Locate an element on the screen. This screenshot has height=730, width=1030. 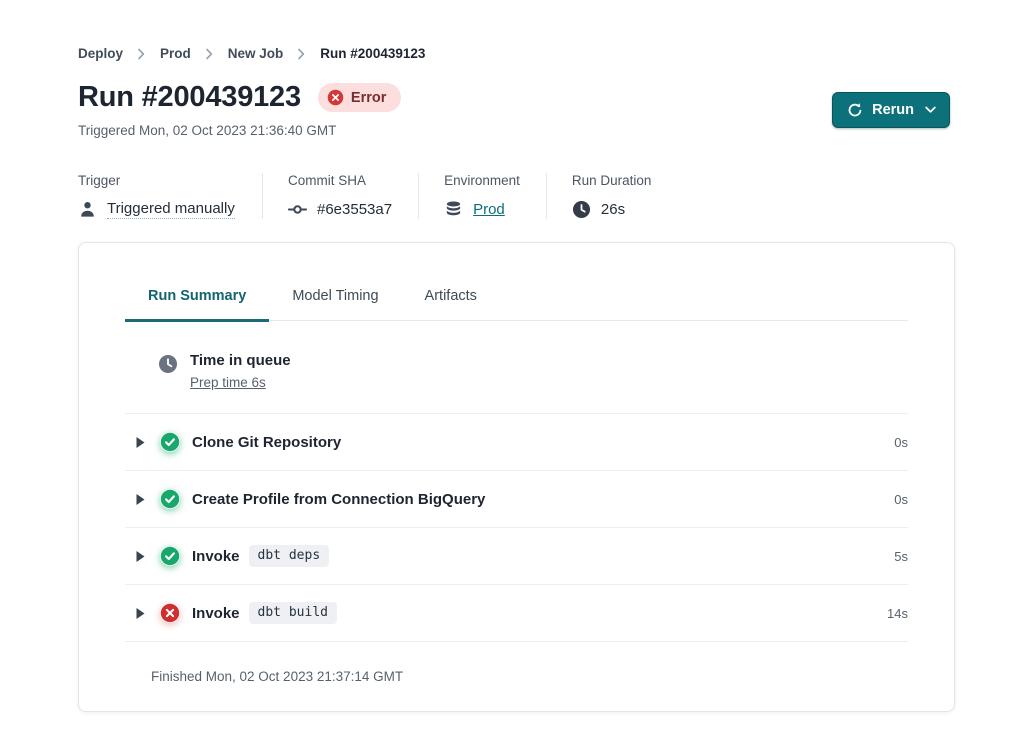
tab-model-timing: Model Timing is located at coordinates (335, 296).